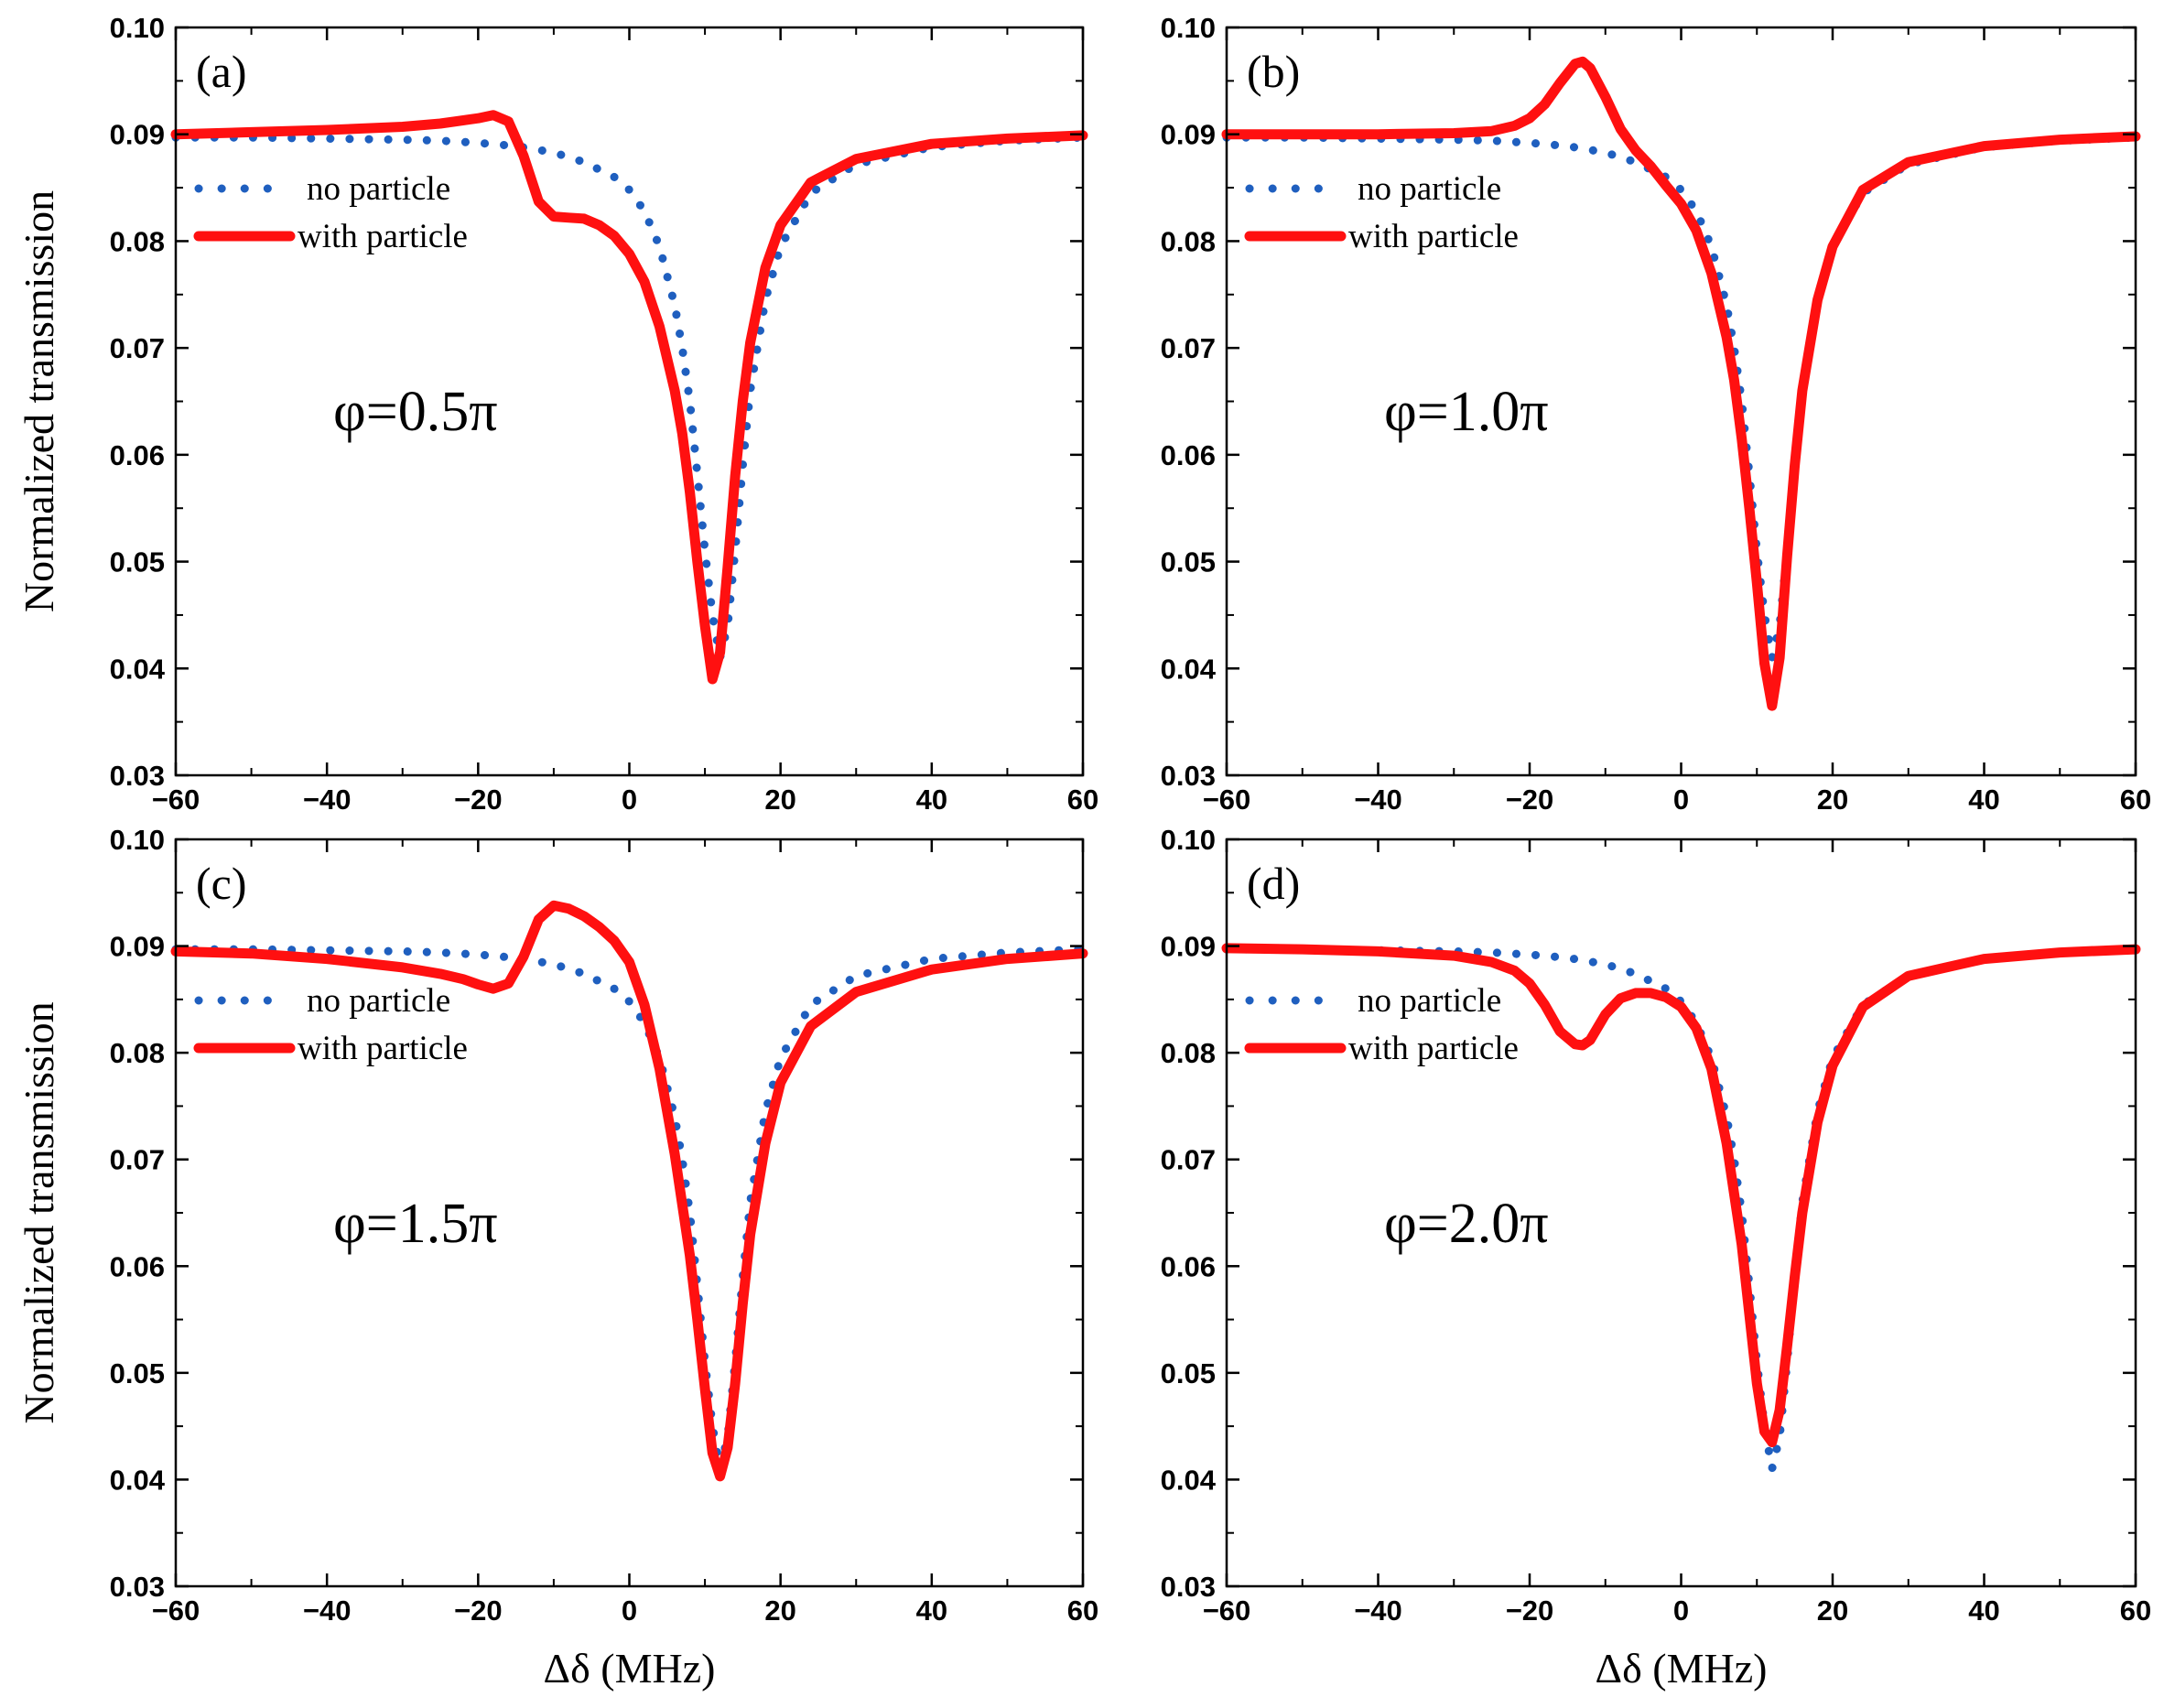  I want to click on panel-label: (d), so click(1273, 883).